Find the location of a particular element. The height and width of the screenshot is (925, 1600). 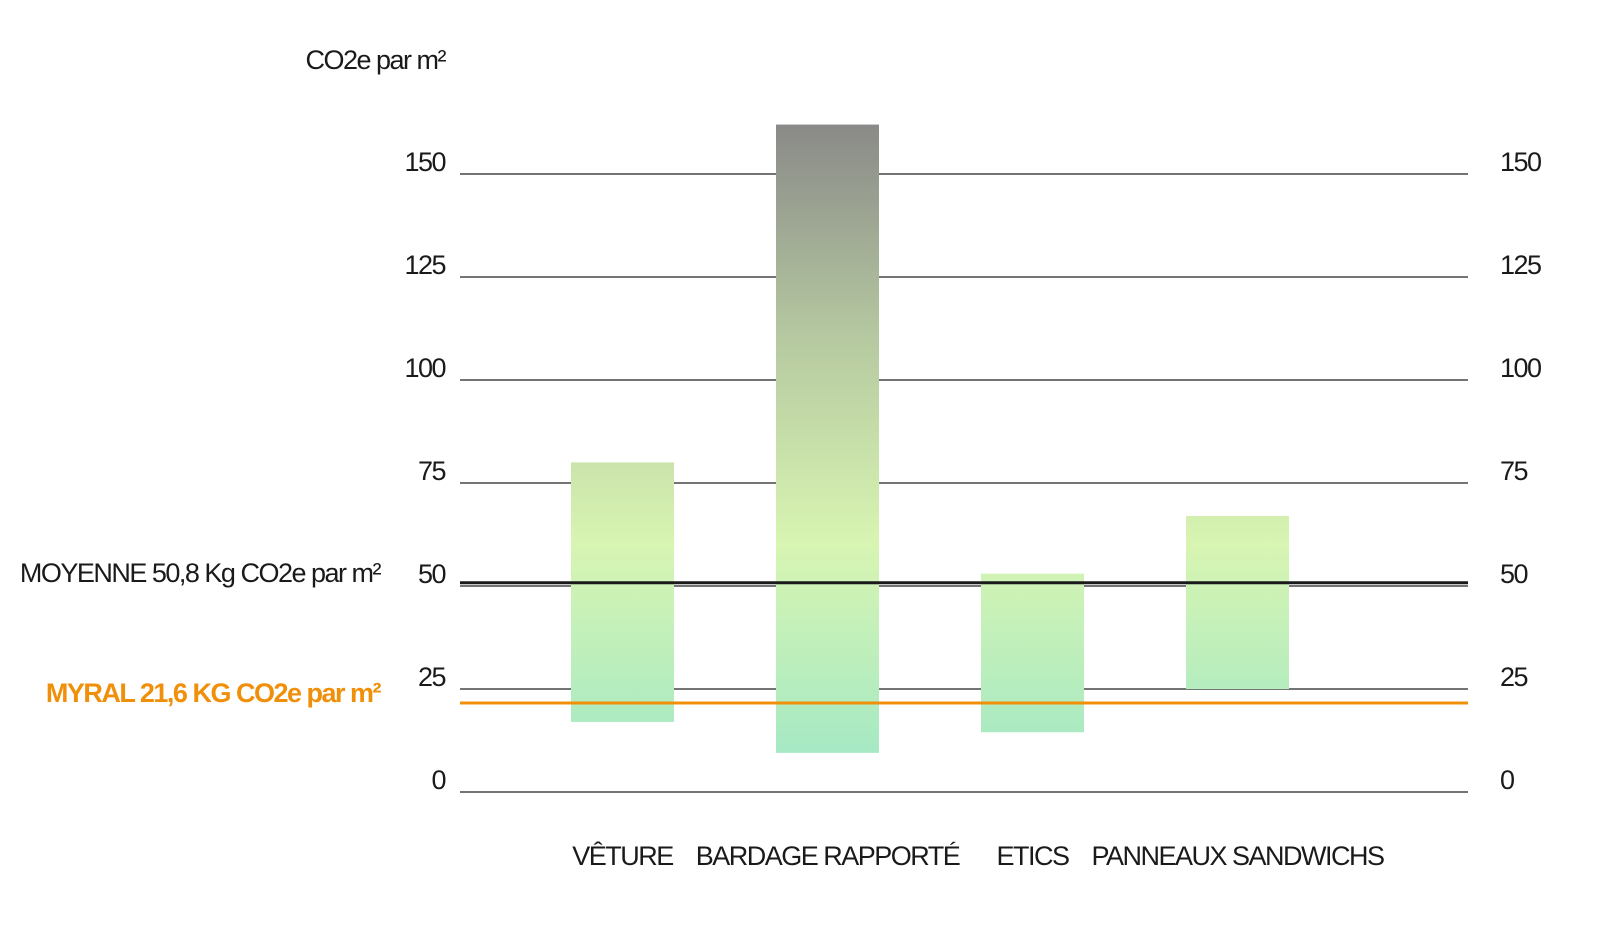

x-tick-label: PANNEAUX SANDWICHS is located at coordinates (1237, 856).